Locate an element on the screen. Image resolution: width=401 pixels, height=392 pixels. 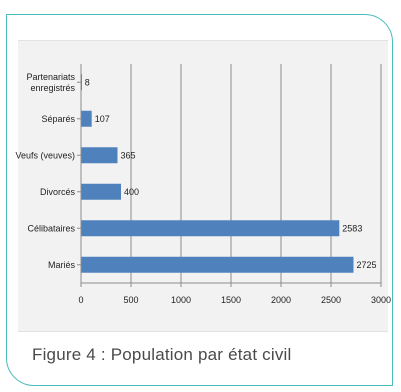
category-label: Veufs (veuves) is located at coordinates (45, 155).